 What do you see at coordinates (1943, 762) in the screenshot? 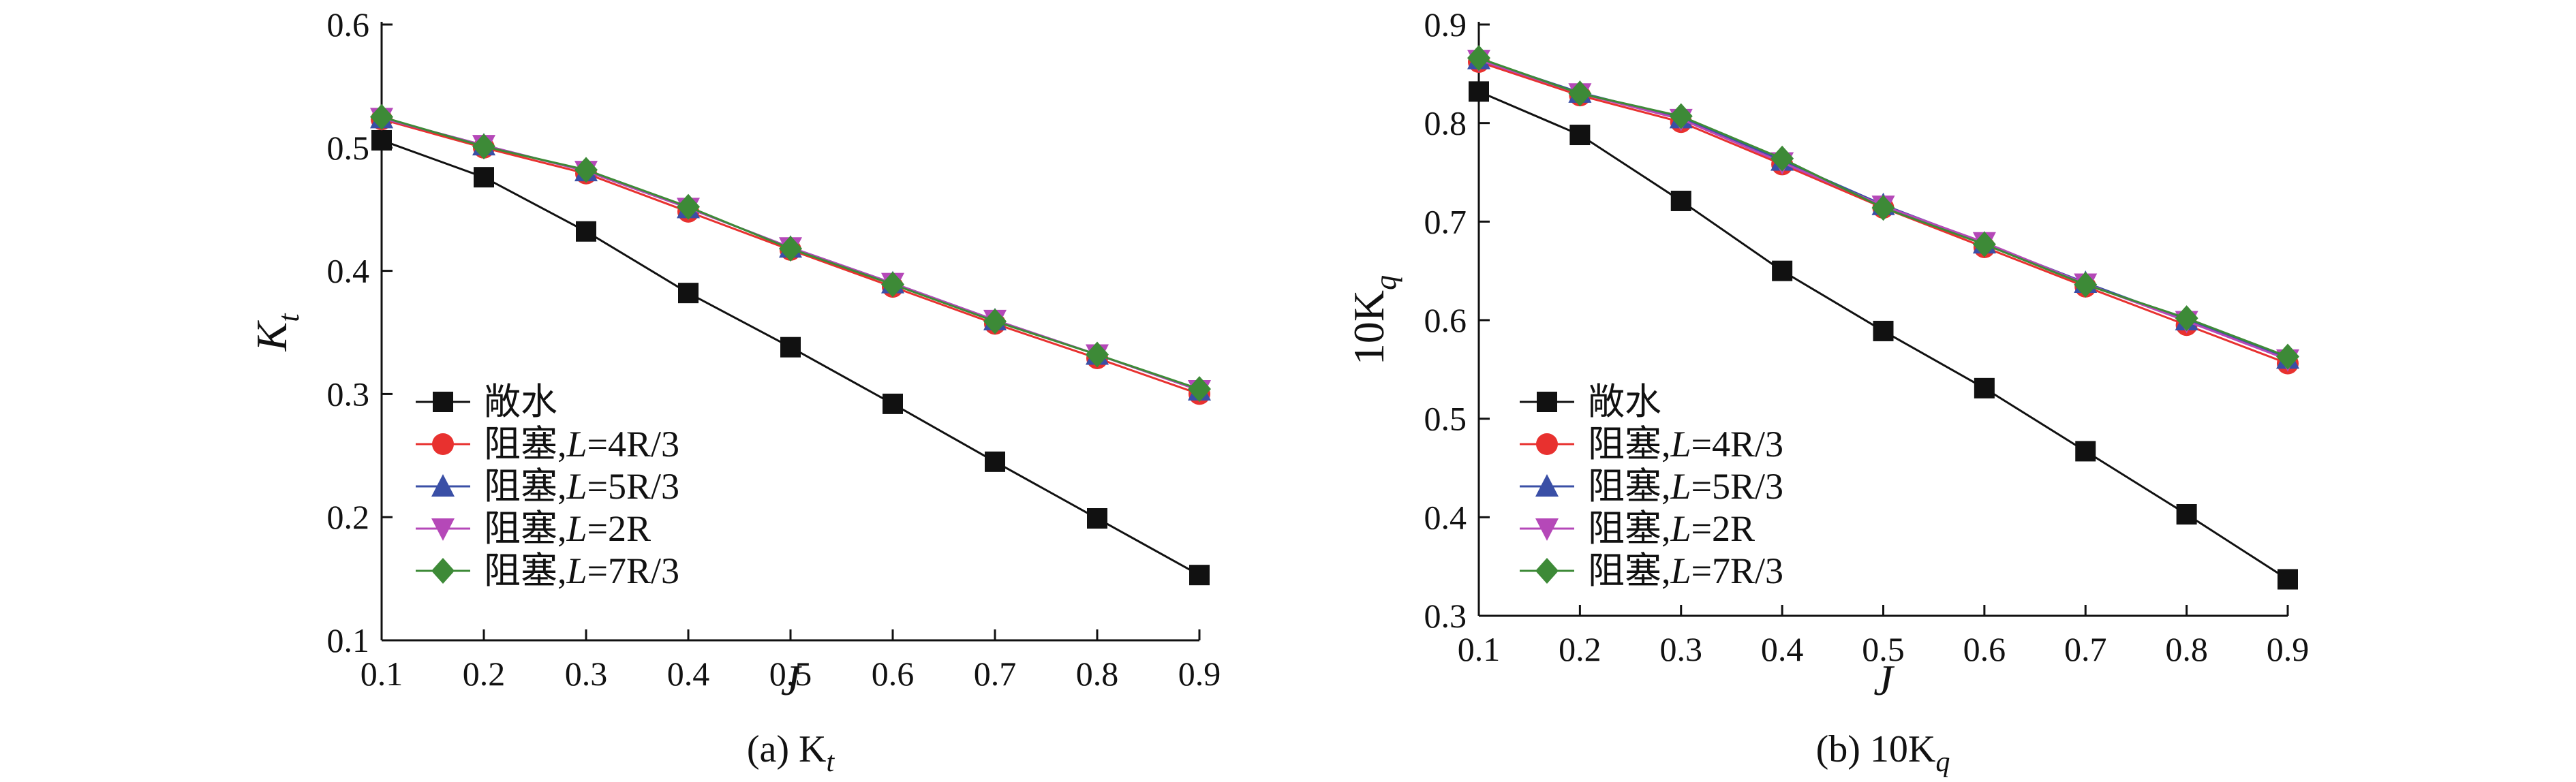
I see `caption-sub: q` at bounding box center [1943, 762].